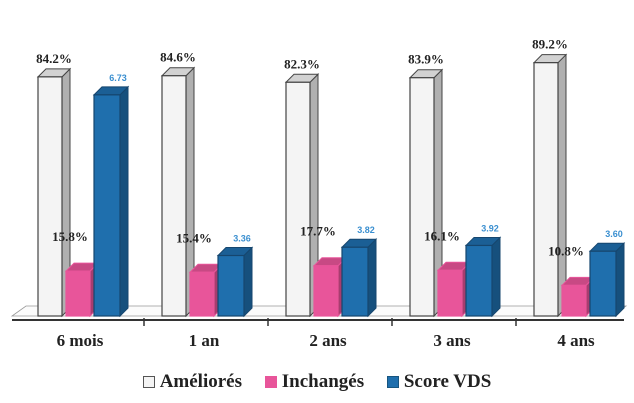 The width and height of the screenshot is (634, 403). I want to click on legend-item-score-vds: Score VDS, so click(439, 381).